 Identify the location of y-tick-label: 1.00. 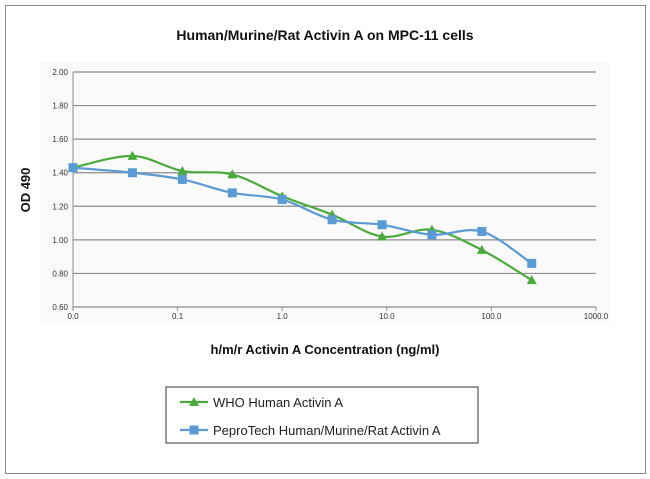
(60, 240).